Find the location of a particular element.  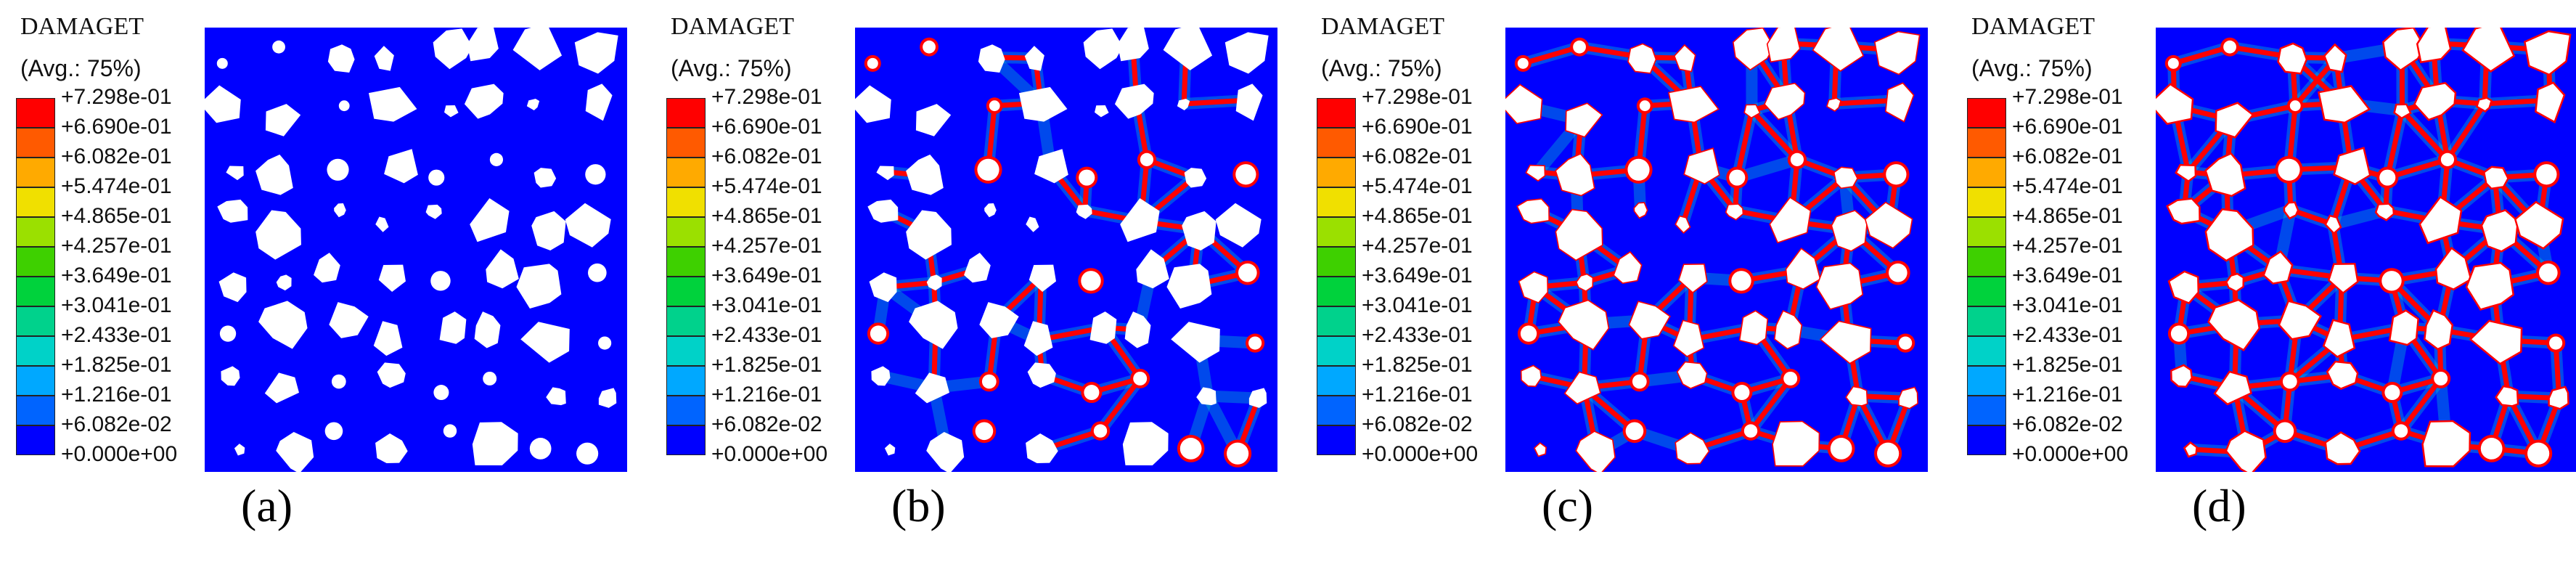

legend-tick-label: +1.825e-01 is located at coordinates (1418, 365).